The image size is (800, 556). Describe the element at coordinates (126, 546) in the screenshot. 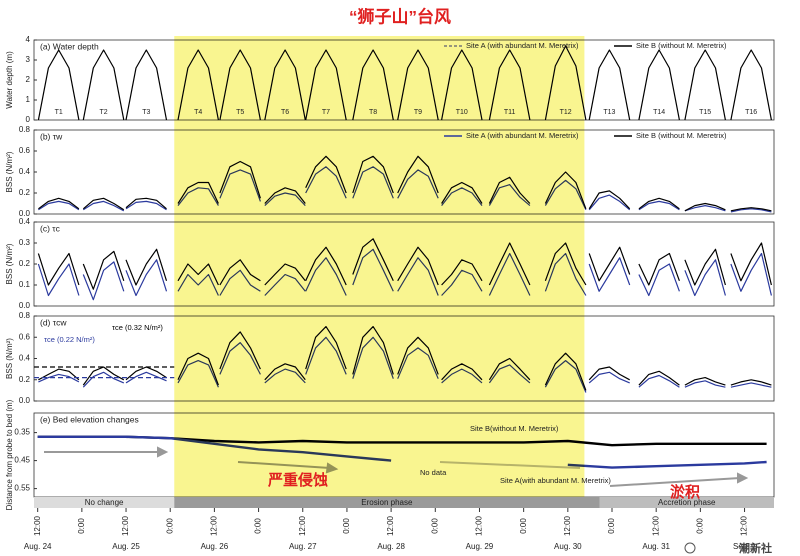

I see `date-label: Aug. 25` at that location.